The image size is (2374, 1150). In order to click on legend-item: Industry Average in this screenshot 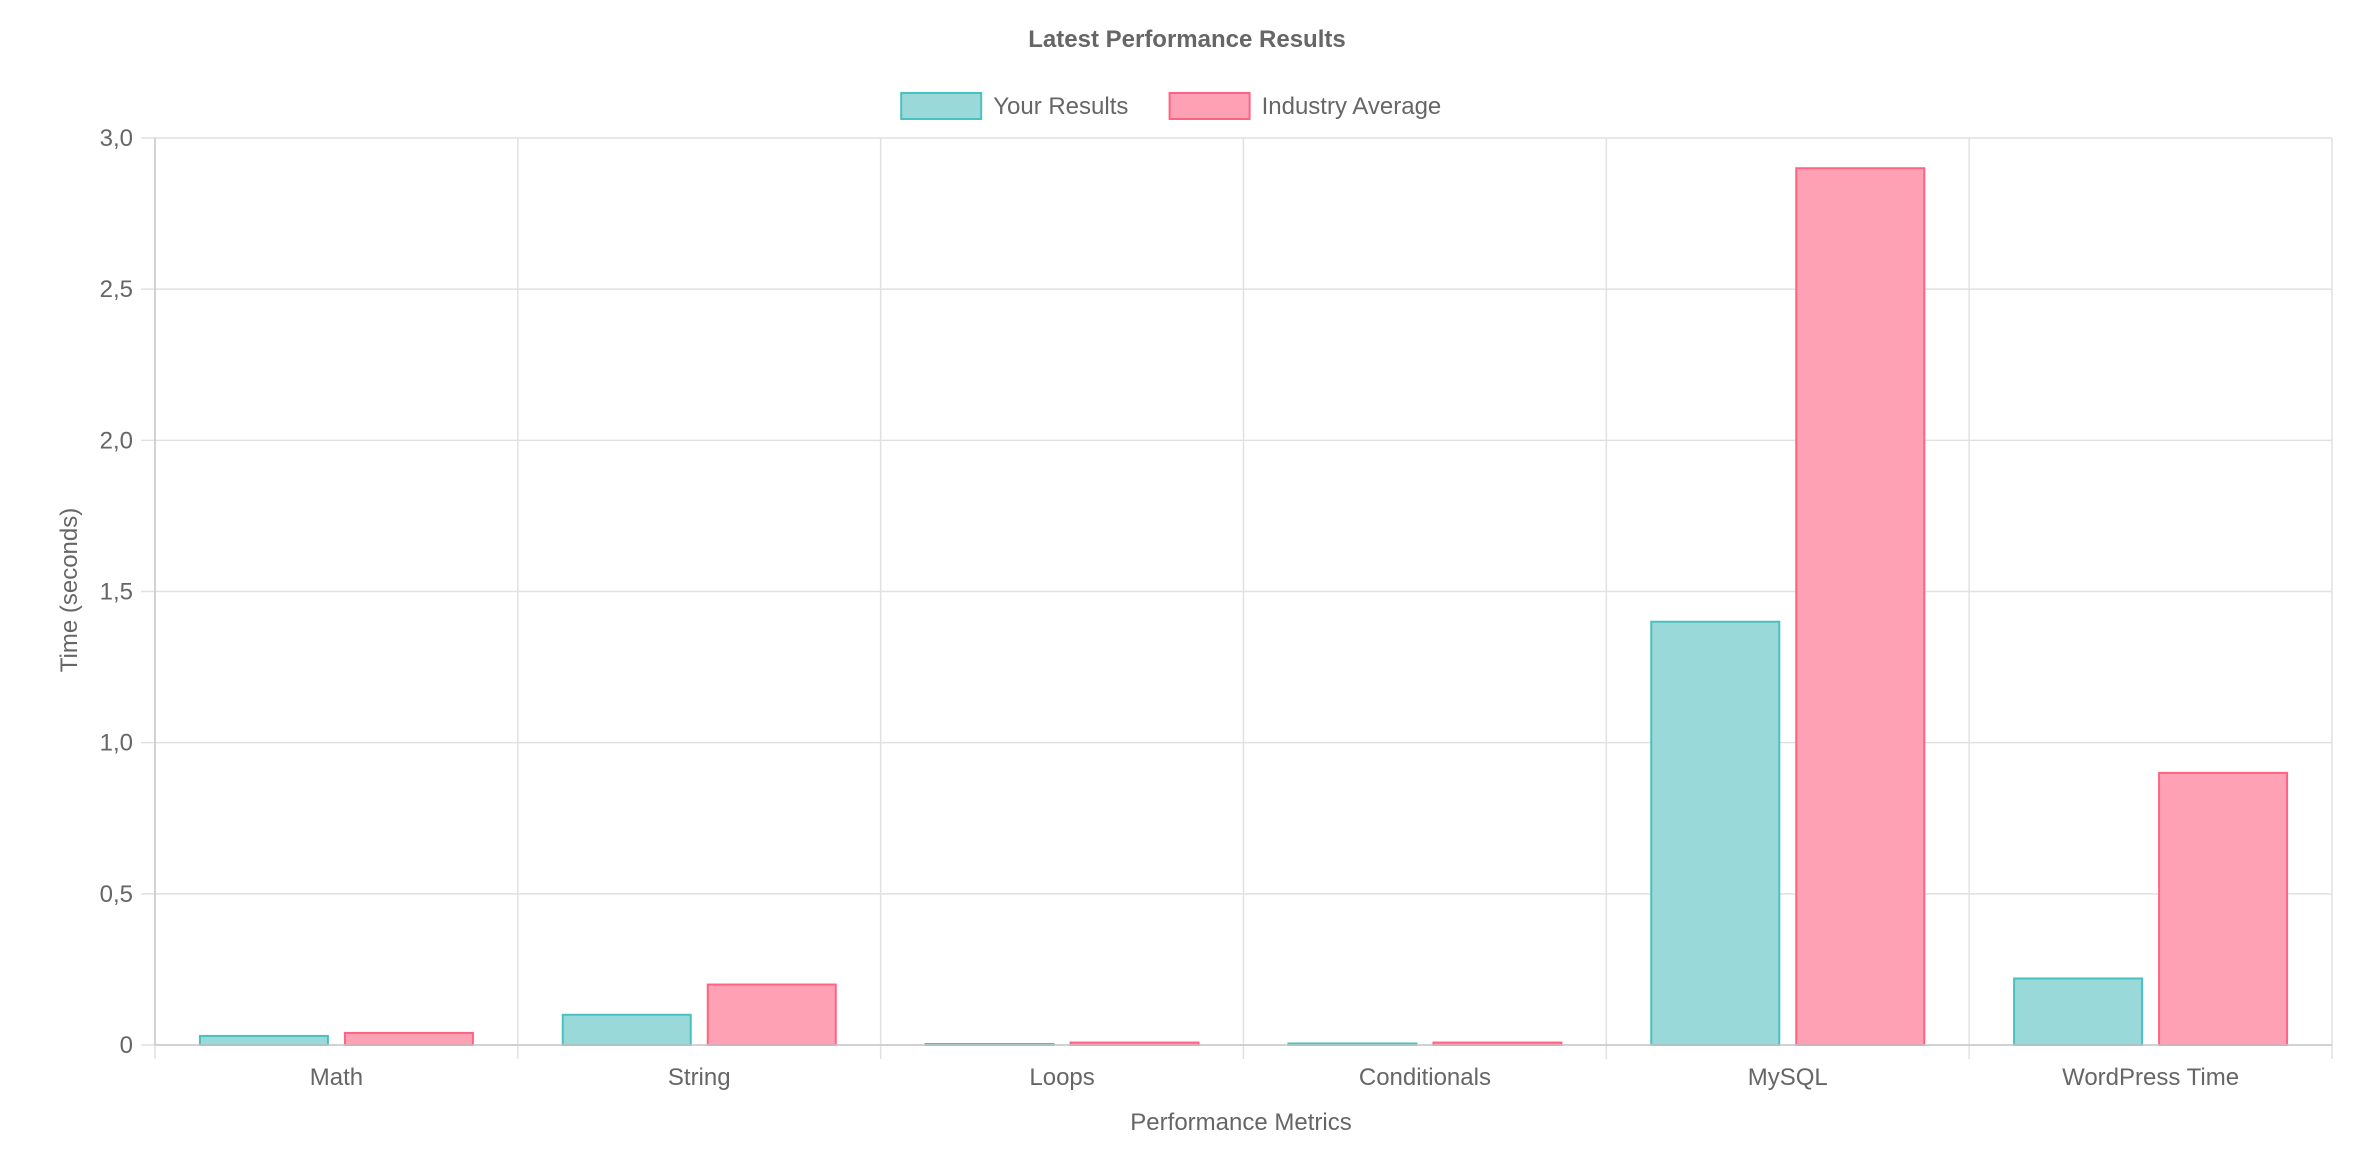, I will do `click(1305, 106)`.